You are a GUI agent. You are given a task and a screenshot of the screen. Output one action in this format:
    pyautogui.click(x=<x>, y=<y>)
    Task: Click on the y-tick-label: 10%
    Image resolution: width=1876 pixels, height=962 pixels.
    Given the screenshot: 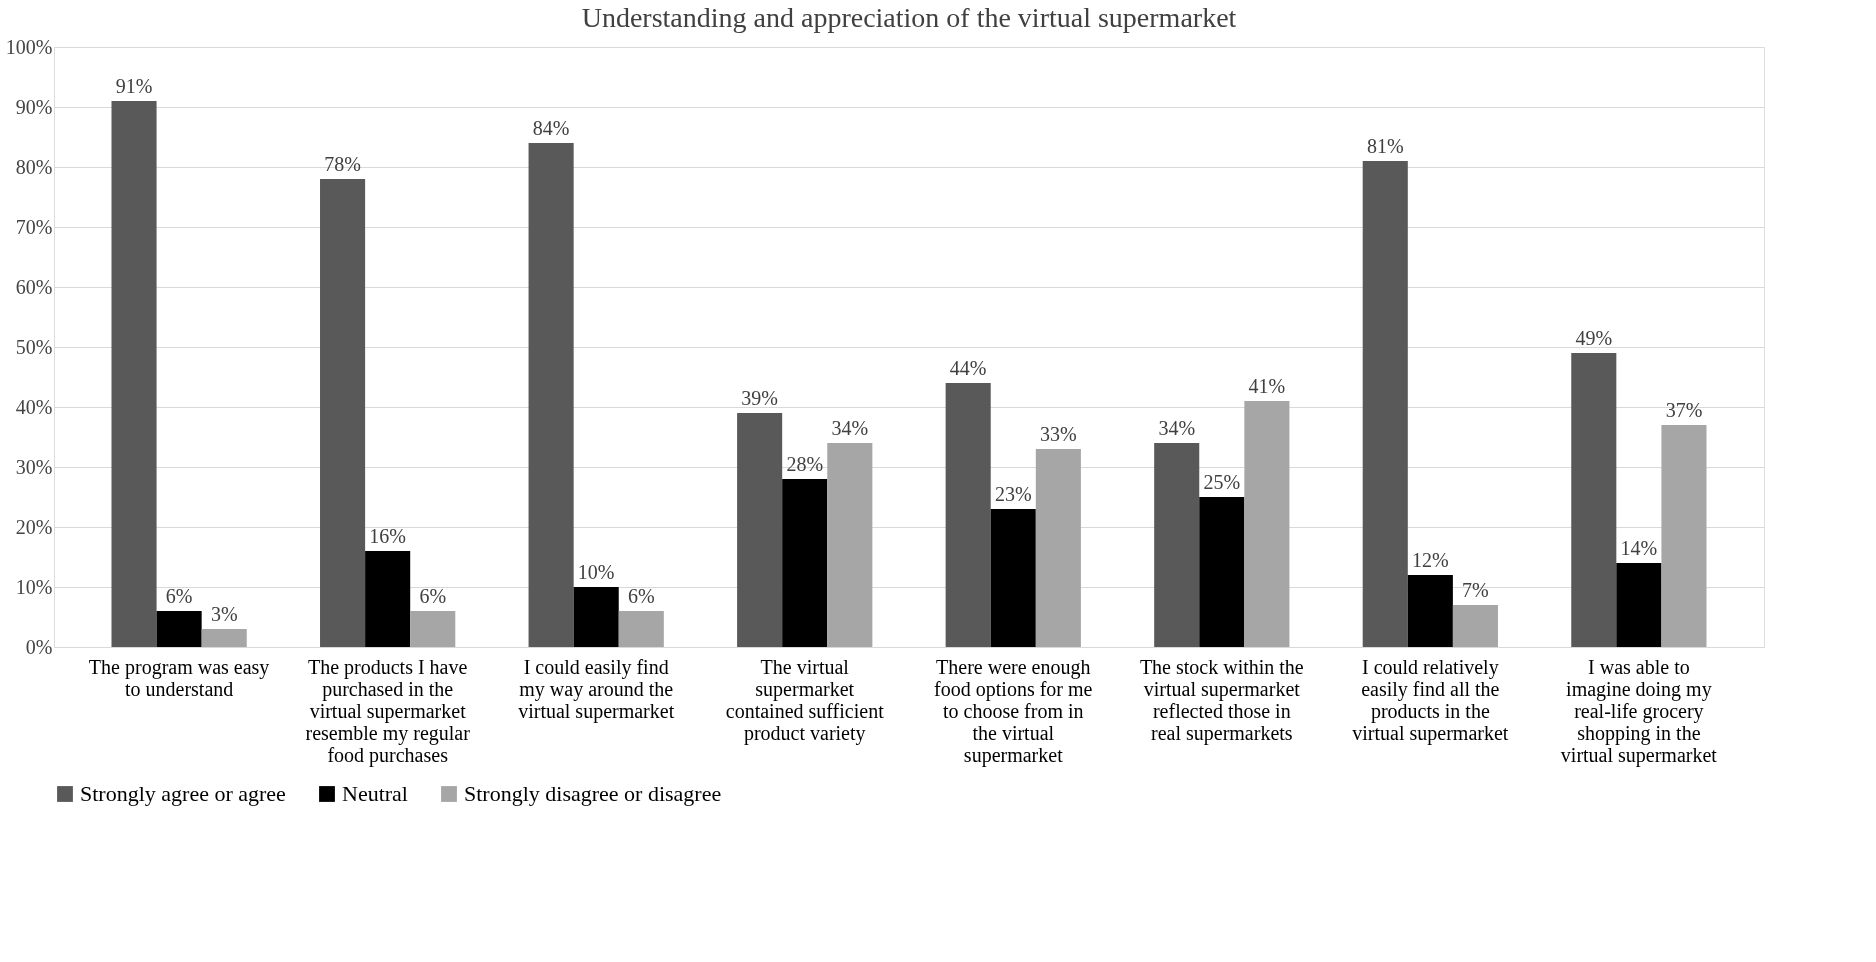 What is the action you would take?
    pyautogui.click(x=34, y=586)
    